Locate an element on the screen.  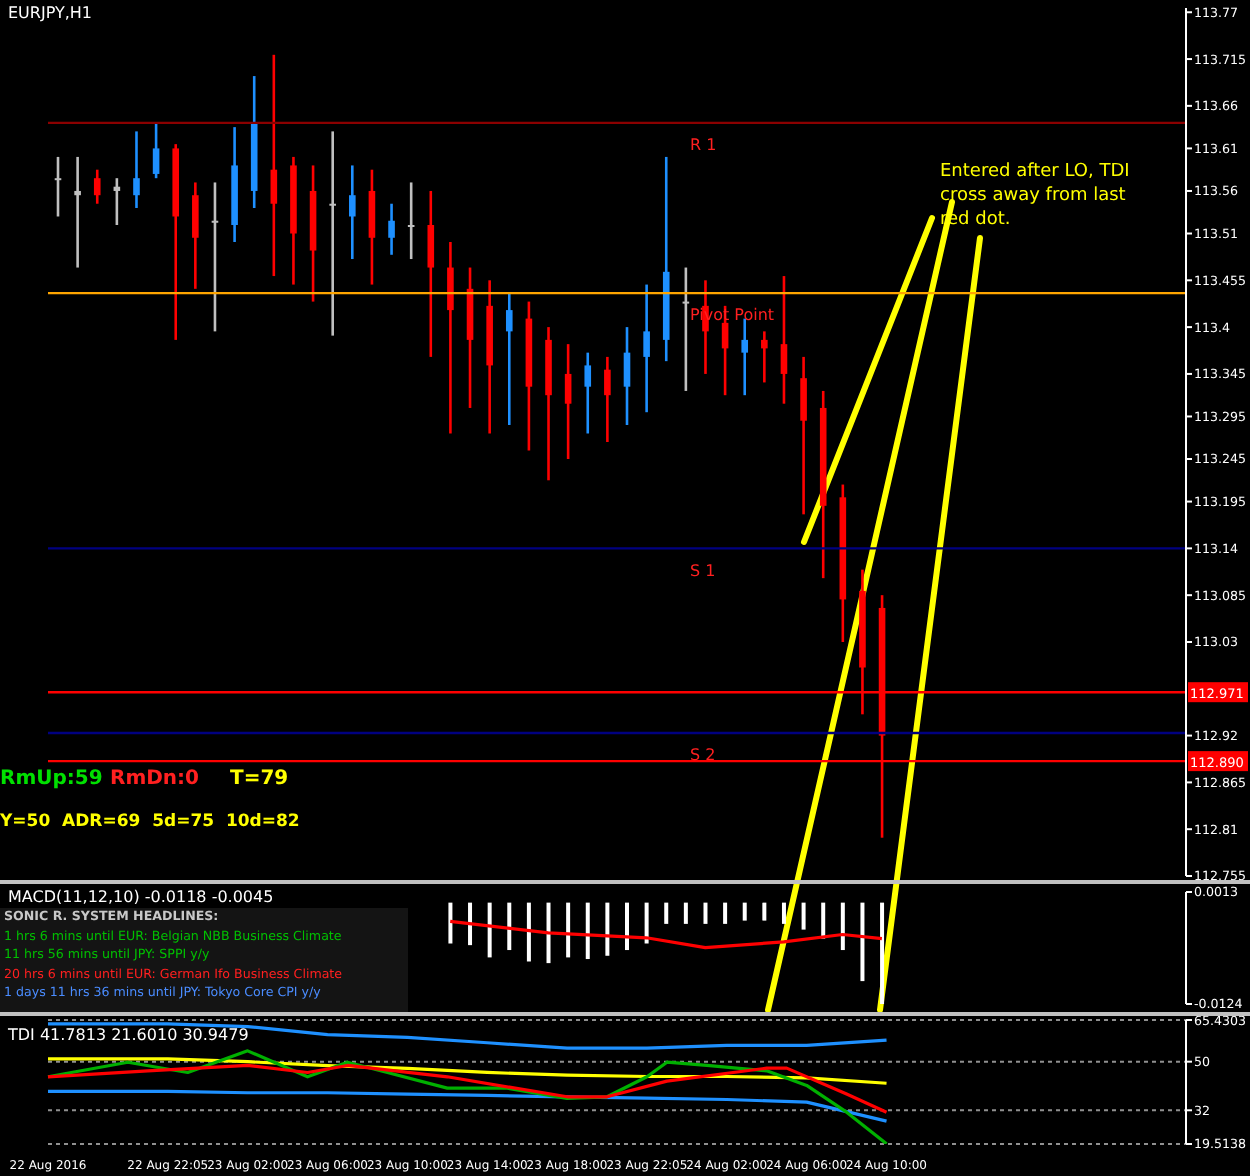
annotation: RmDn:0 is located at coordinates (154, 779).